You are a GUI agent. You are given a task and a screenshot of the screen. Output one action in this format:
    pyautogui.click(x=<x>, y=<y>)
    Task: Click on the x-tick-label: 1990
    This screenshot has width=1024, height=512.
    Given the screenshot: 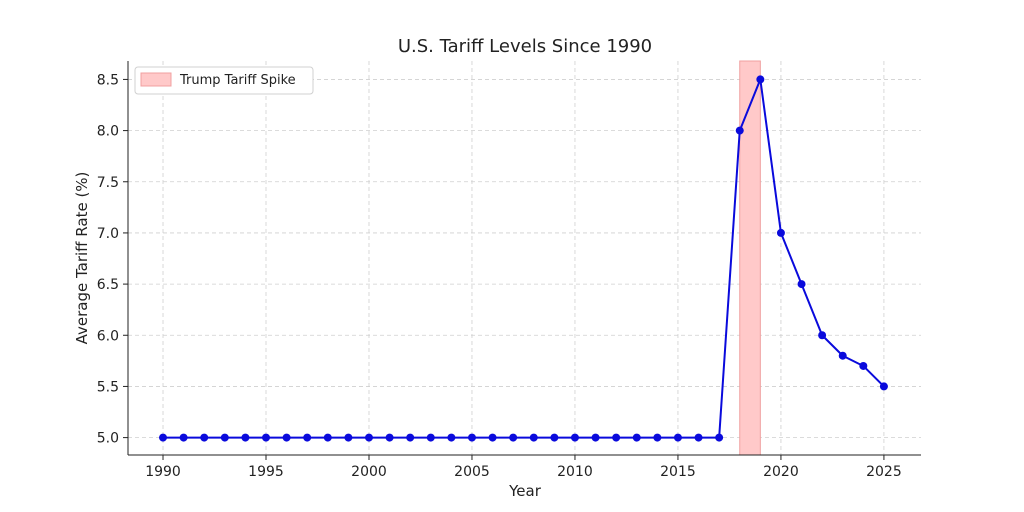 What is the action you would take?
    pyautogui.click(x=163, y=472)
    